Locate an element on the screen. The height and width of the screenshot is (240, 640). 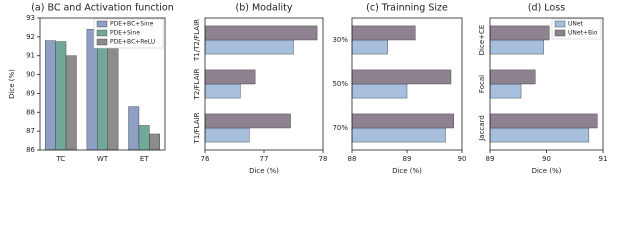
legend-label: UNet+Bio is located at coordinates (583, 33).